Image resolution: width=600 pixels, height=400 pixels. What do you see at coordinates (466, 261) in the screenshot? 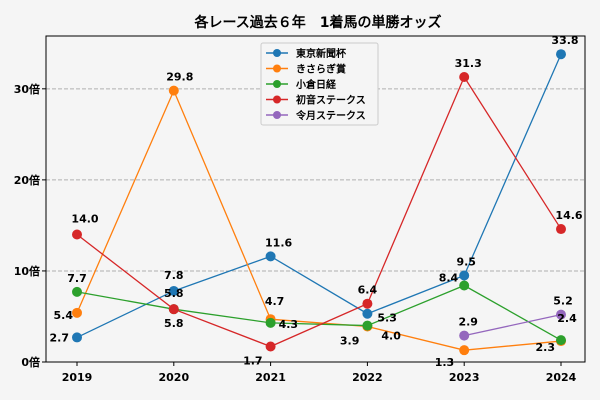
I see `data-label: 9.5` at bounding box center [466, 261].